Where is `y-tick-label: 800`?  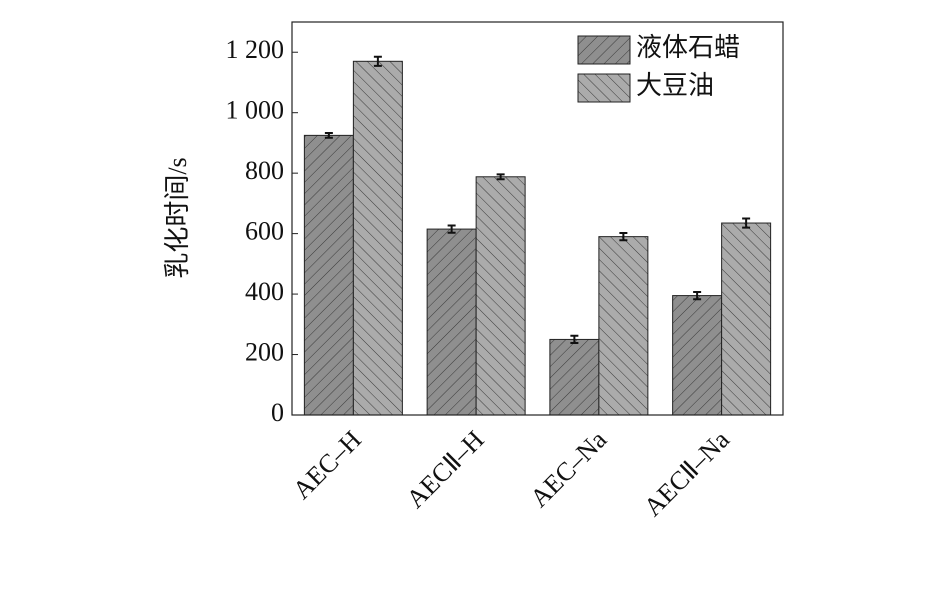
y-tick-label: 800 is located at coordinates (264, 170).